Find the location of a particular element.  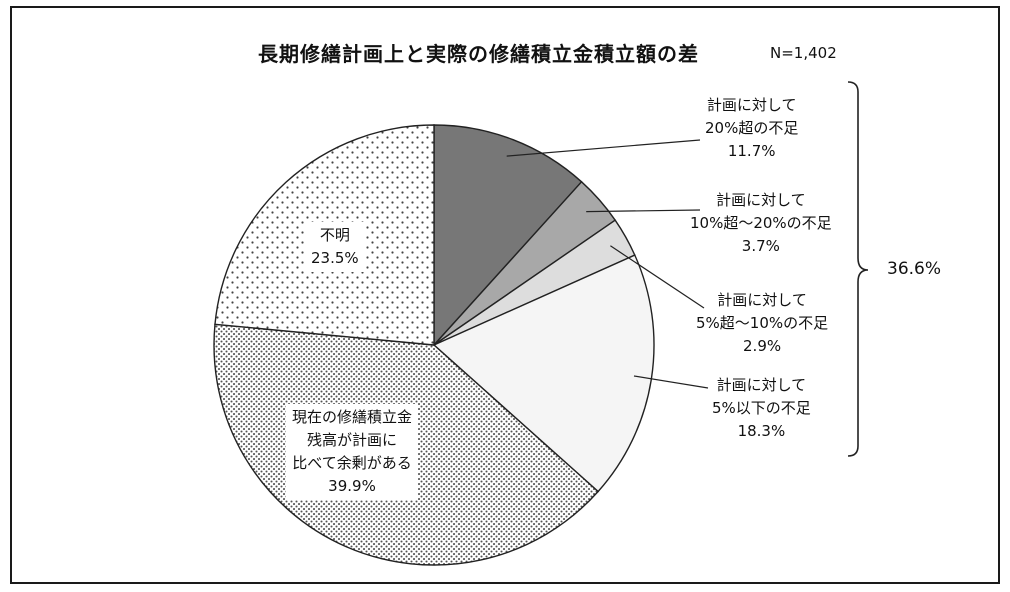

slice-value: 3.7% is located at coordinates (760, 246).